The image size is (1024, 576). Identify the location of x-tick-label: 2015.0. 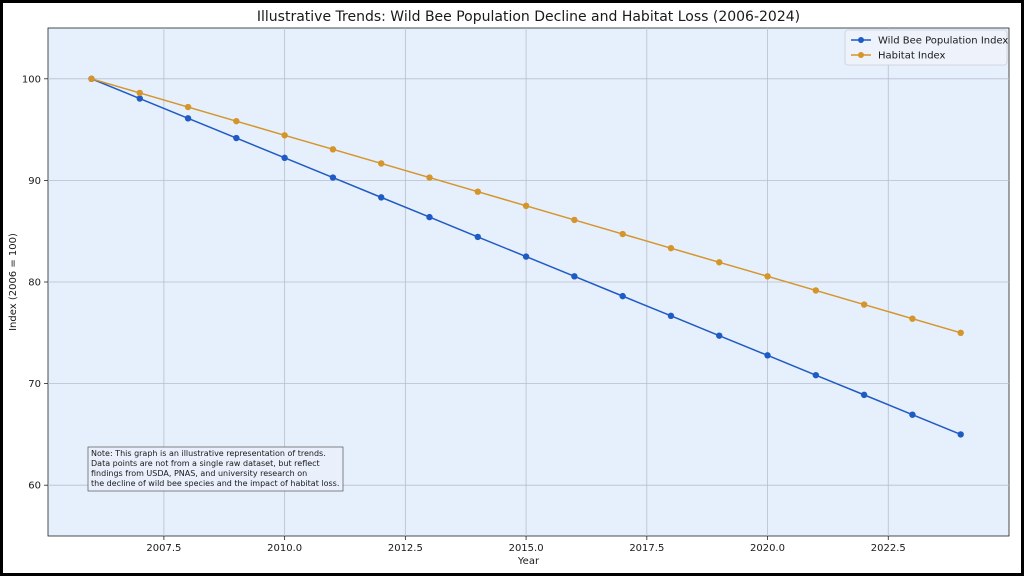
(526, 548).